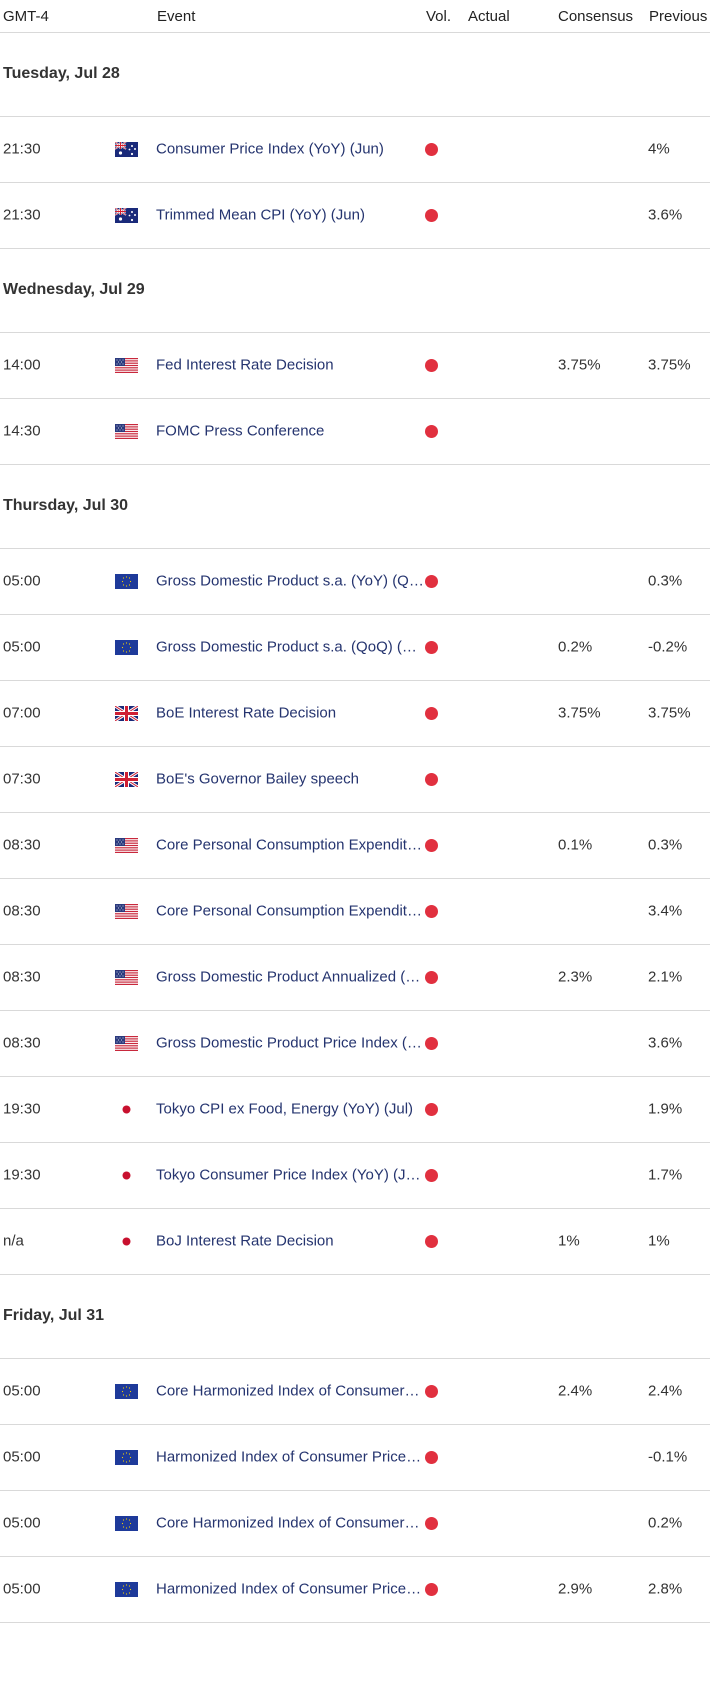 Image resolution: width=710 pixels, height=1685 pixels. Describe the element at coordinates (665, 1523) in the screenshot. I see `previous-value: 0.2%` at that location.